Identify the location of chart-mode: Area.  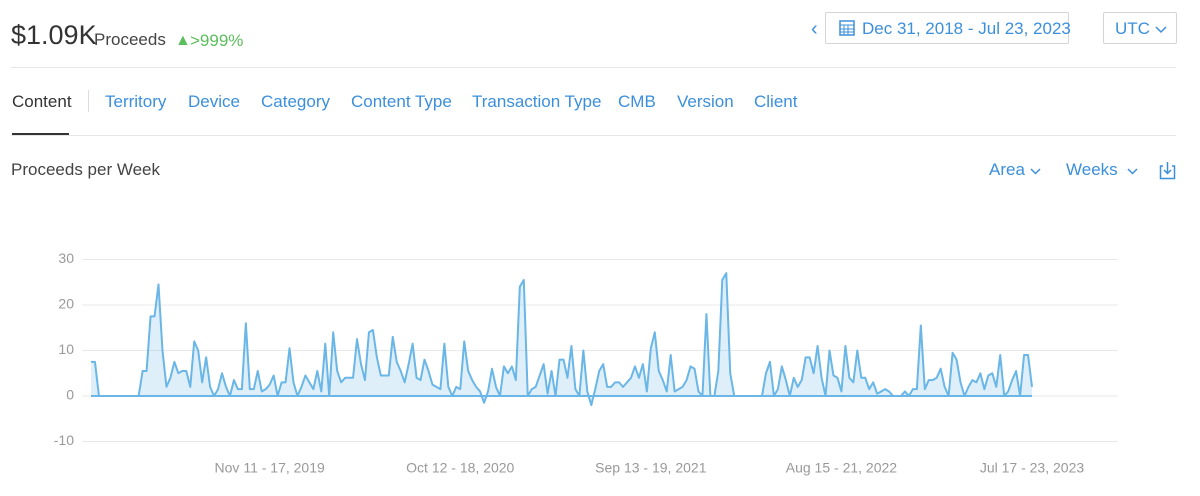
(1015, 170).